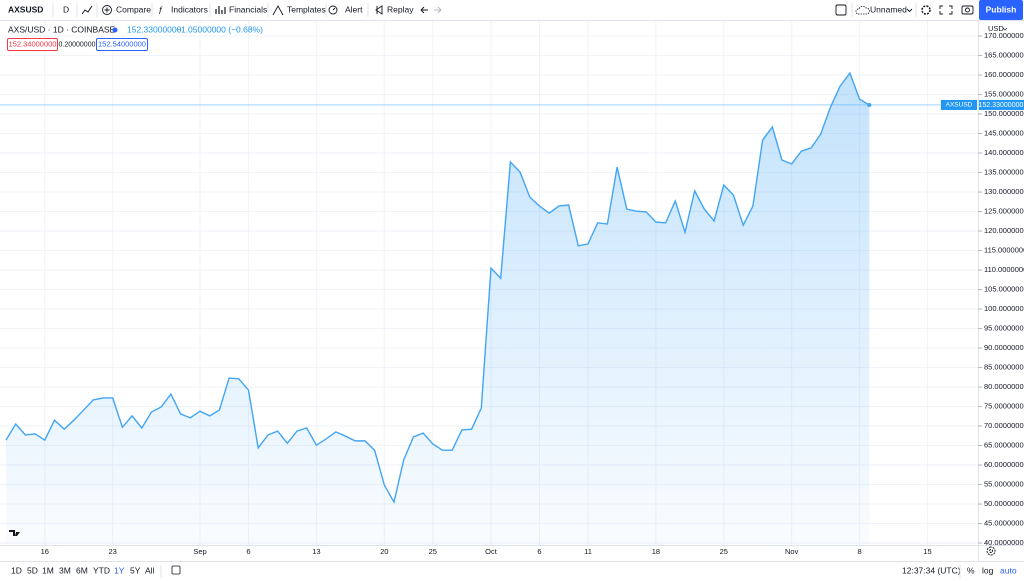  I want to click on range-button: 6M, so click(82, 570).